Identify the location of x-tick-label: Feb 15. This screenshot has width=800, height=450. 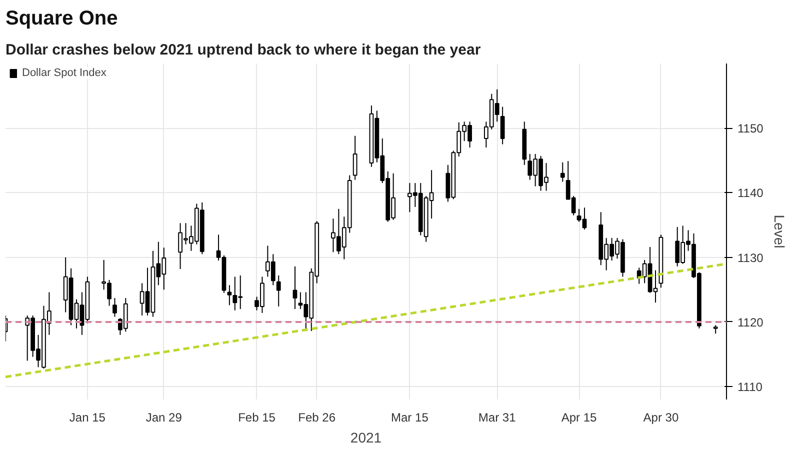
(257, 417).